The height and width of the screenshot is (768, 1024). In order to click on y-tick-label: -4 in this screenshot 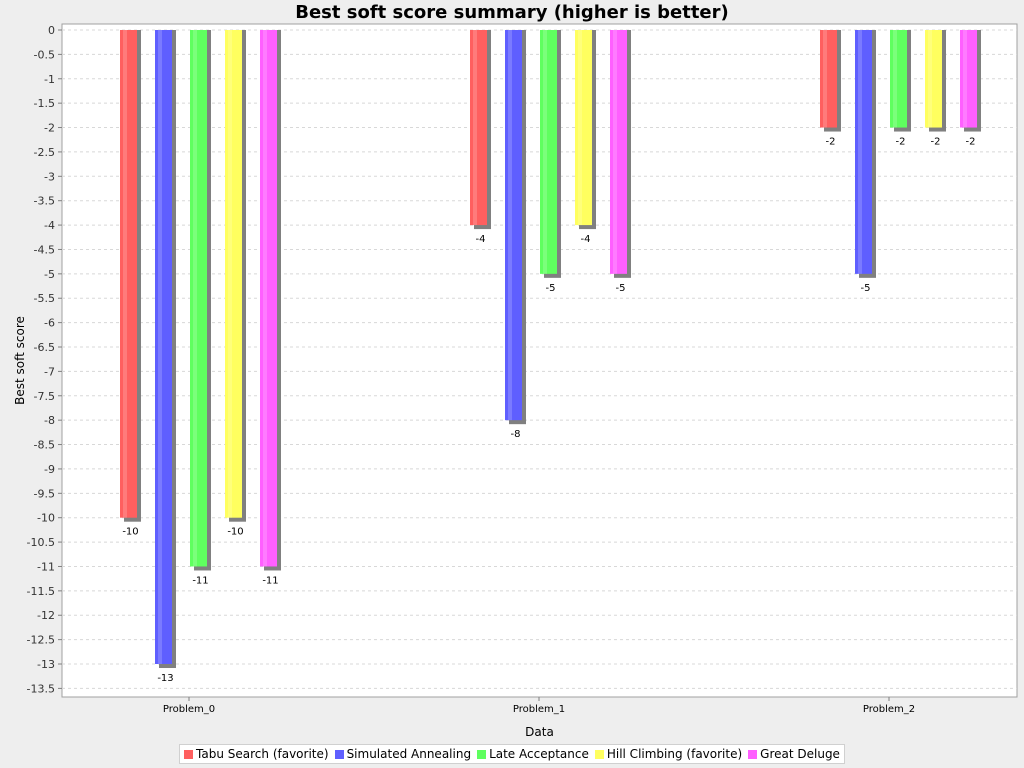, I will do `click(49, 225)`.